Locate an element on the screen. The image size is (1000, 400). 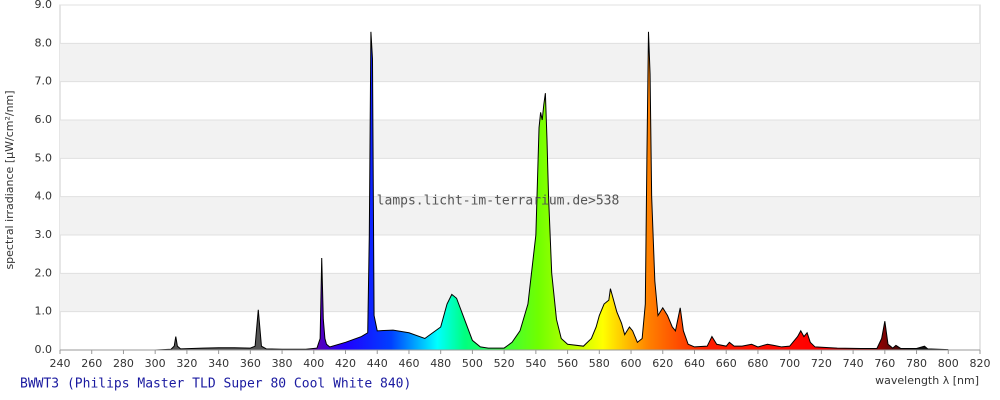
x-tick-label: 740 is located at coordinates (853, 363).